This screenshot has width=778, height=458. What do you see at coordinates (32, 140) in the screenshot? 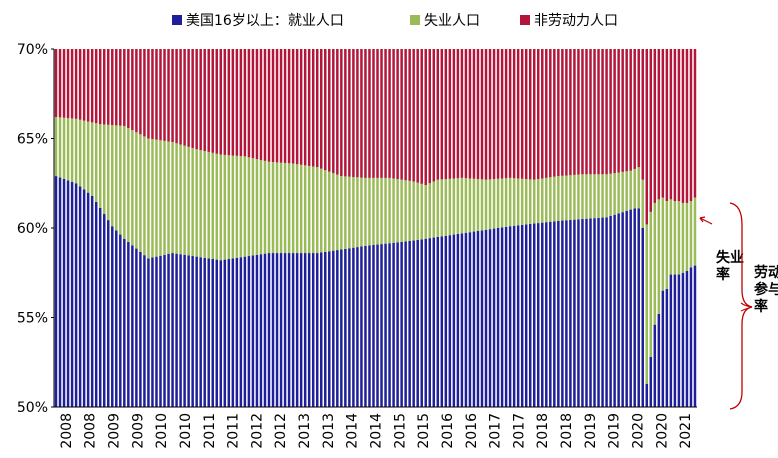
I see `y-tick-label: 65%` at bounding box center [32, 140].